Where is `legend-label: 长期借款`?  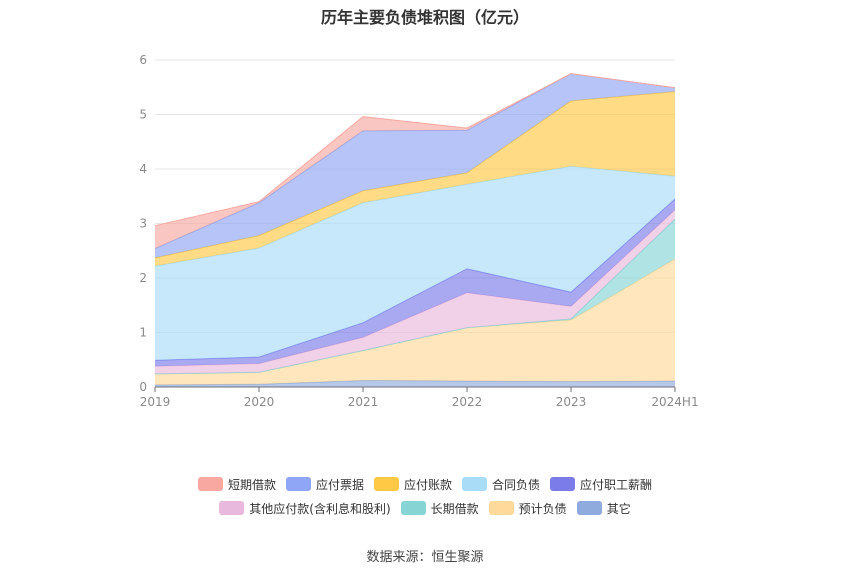 legend-label: 长期借款 is located at coordinates (454, 508).